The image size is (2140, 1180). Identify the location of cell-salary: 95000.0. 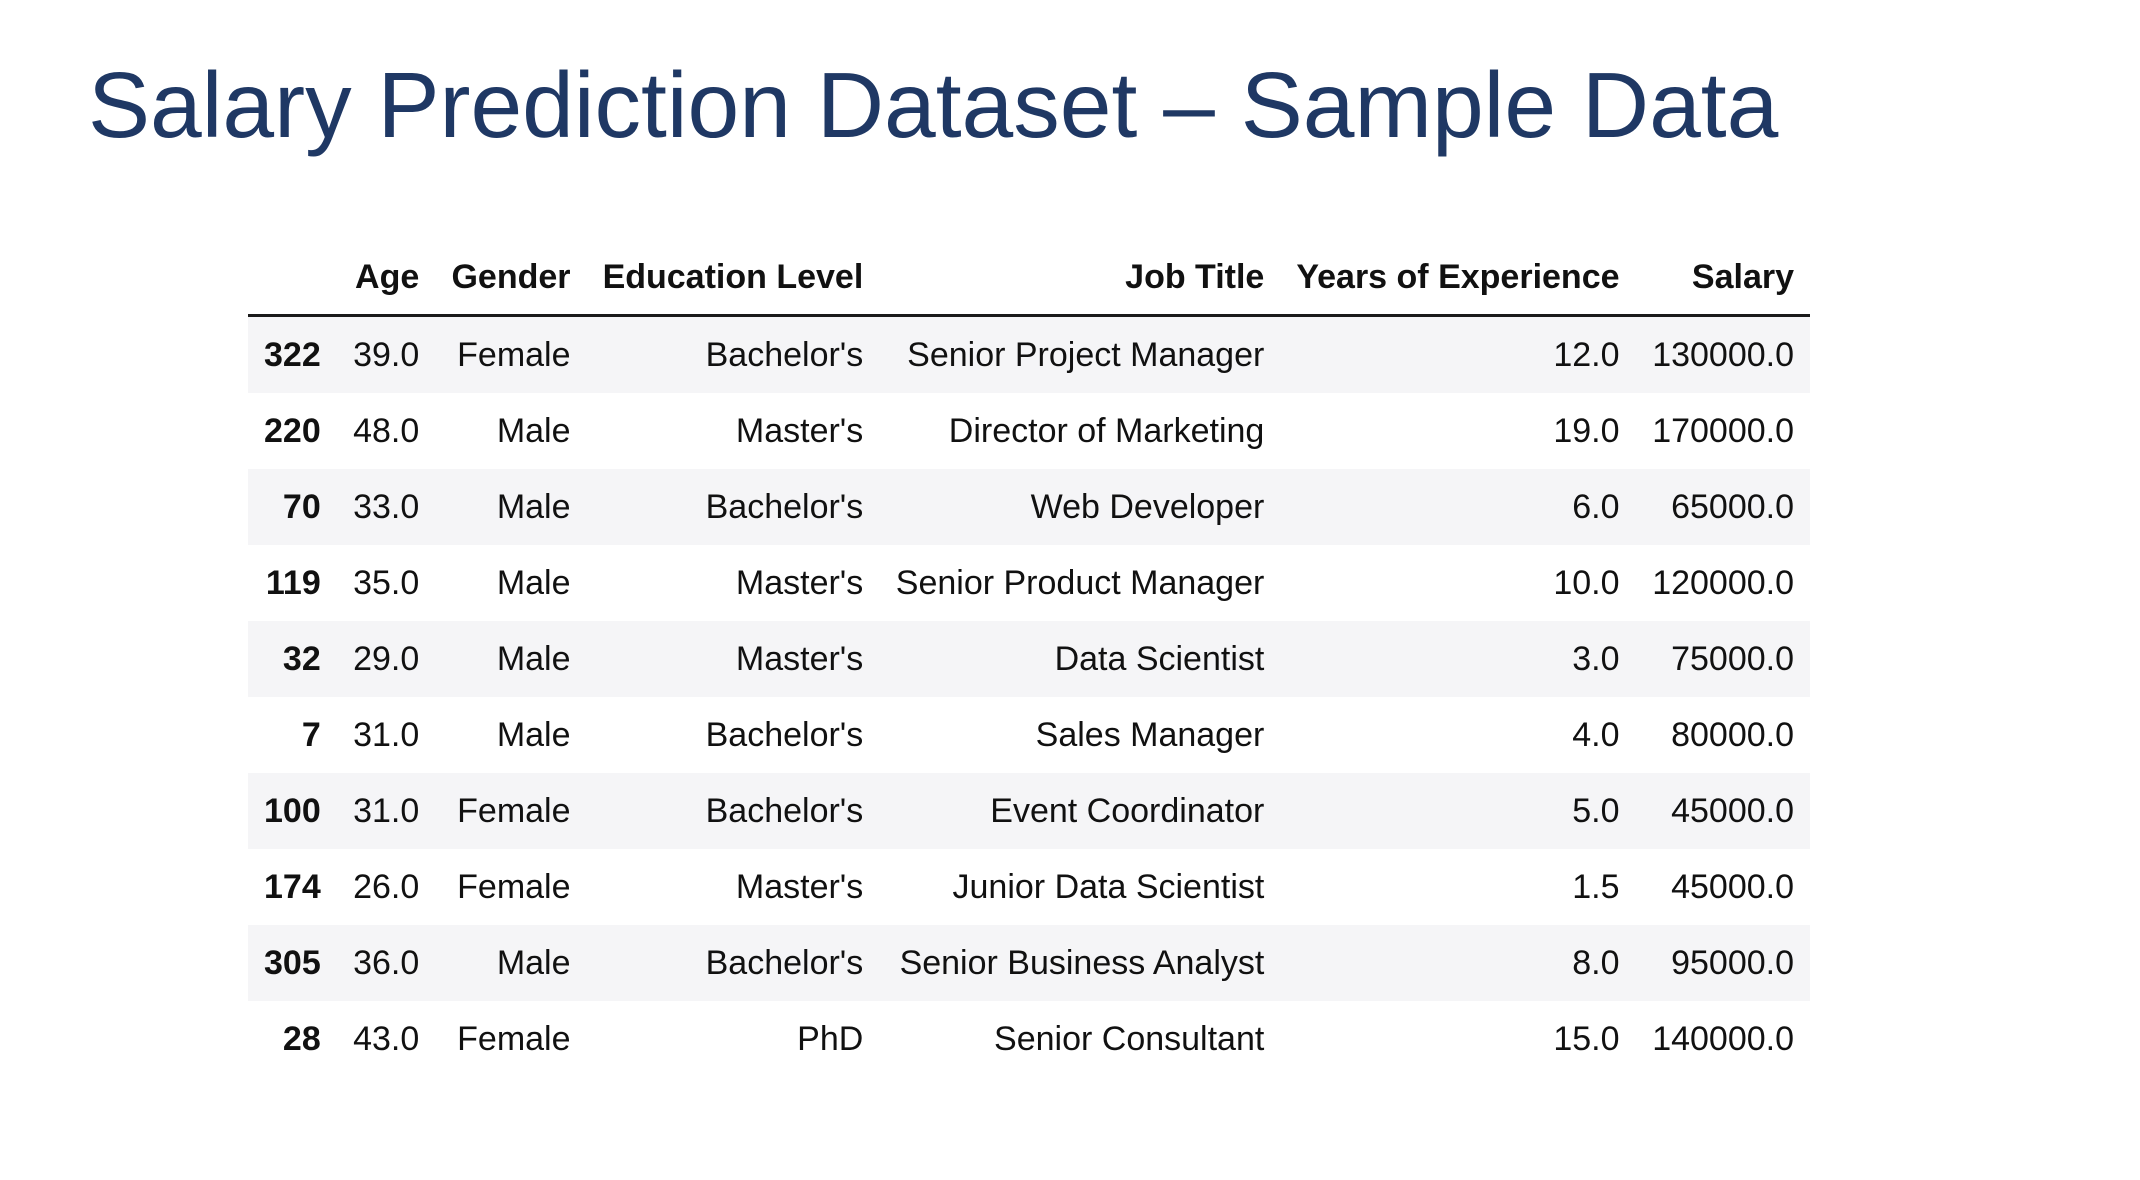
(1732, 962).